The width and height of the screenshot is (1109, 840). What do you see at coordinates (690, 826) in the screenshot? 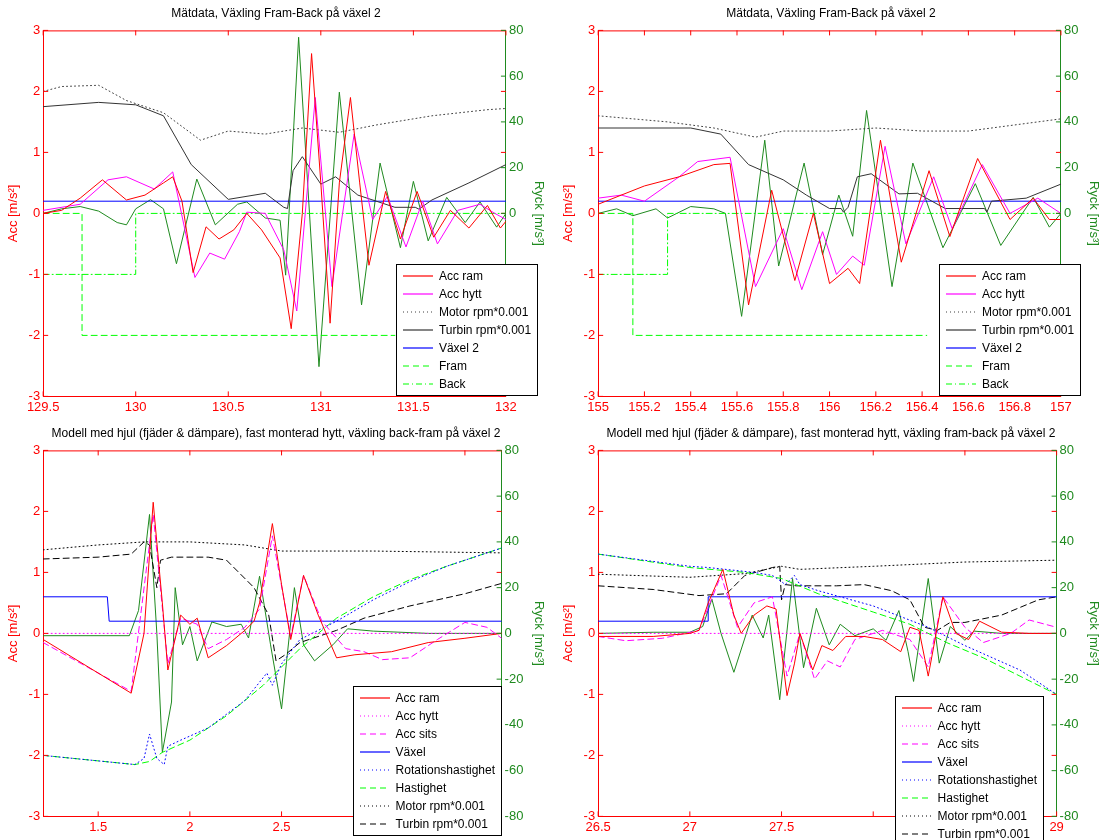
I see `x-tick-label: 27` at bounding box center [690, 826].